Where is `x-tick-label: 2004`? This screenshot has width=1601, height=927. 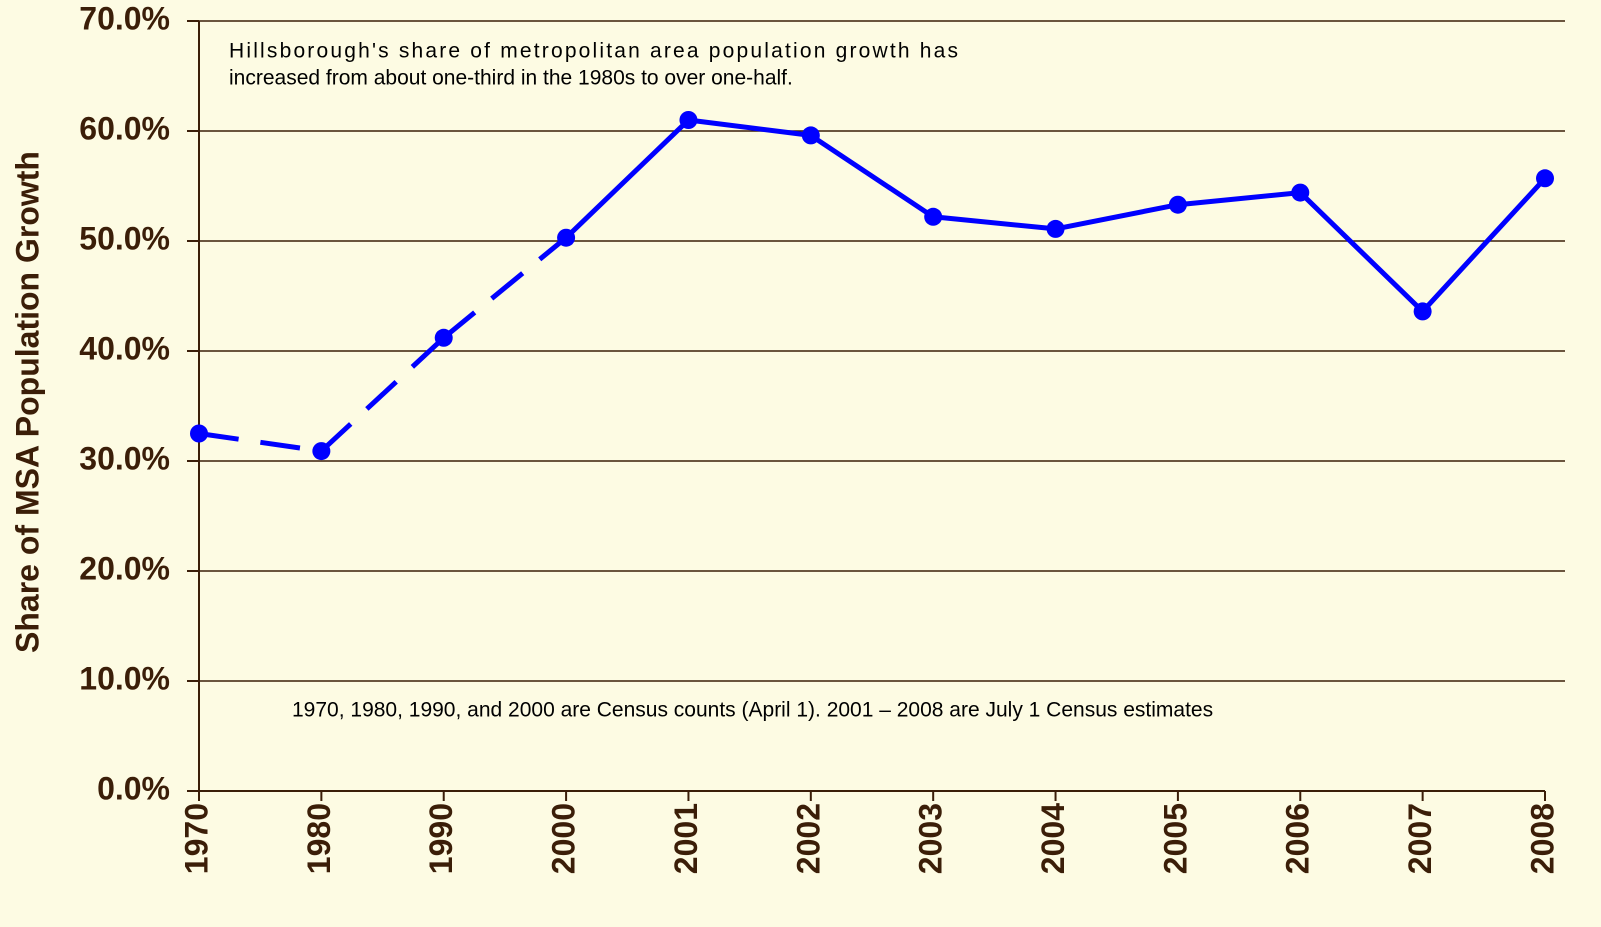 x-tick-label: 2004 is located at coordinates (1053, 838).